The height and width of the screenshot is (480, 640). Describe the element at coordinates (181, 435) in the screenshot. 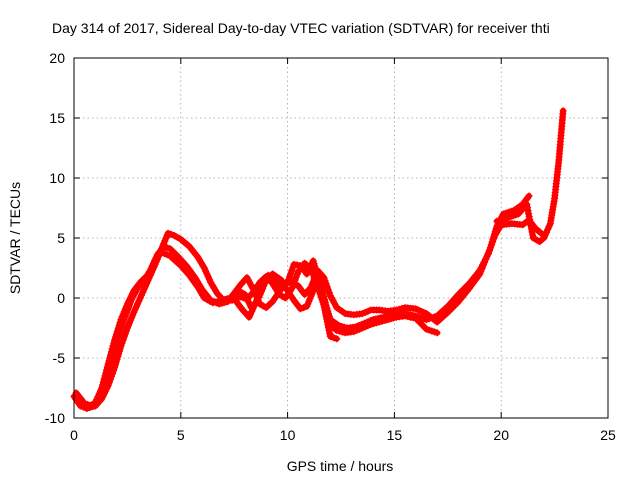

I see `x-tick-label: 5` at that location.